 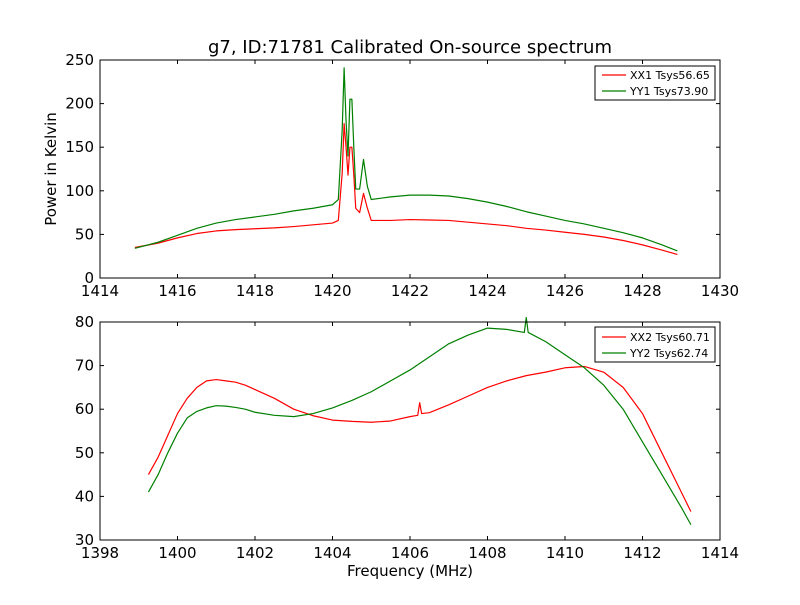 What do you see at coordinates (642, 553) in the screenshot?
I see `x-tick-label: 1412` at bounding box center [642, 553].